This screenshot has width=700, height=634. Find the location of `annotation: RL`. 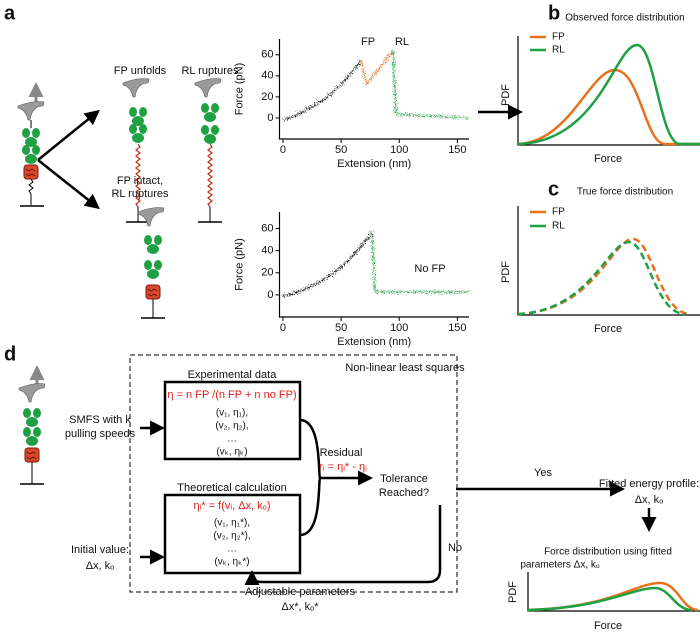

annotation: RL is located at coordinates (402, 42).